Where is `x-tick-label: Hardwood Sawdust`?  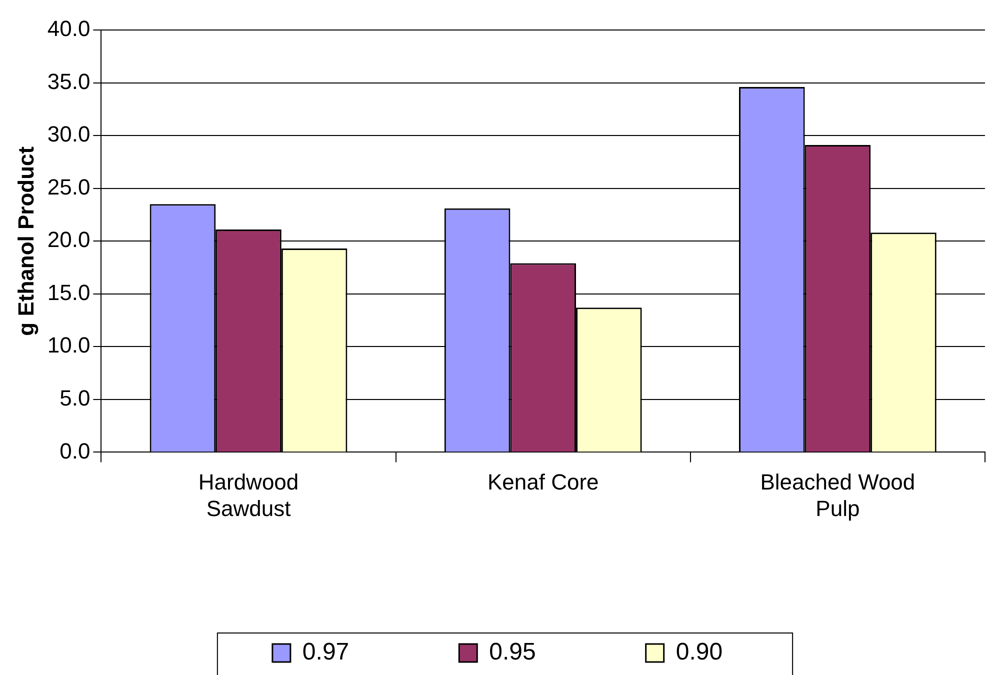
x-tick-label: Hardwood Sawdust is located at coordinates (248, 495).